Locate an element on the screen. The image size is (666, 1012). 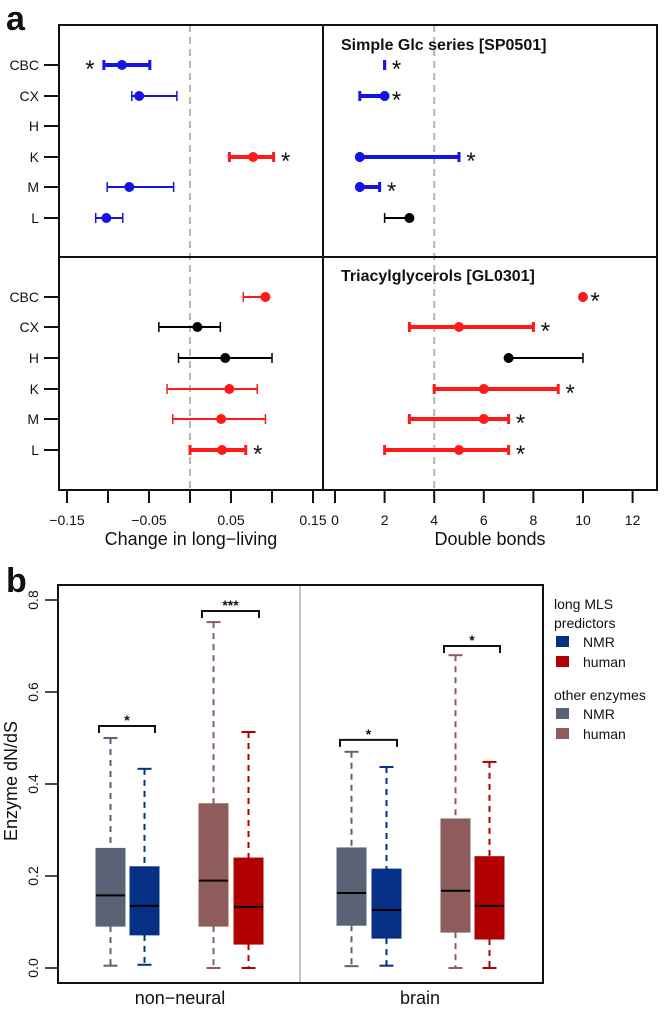
row-label: K is located at coordinates (35, 389).